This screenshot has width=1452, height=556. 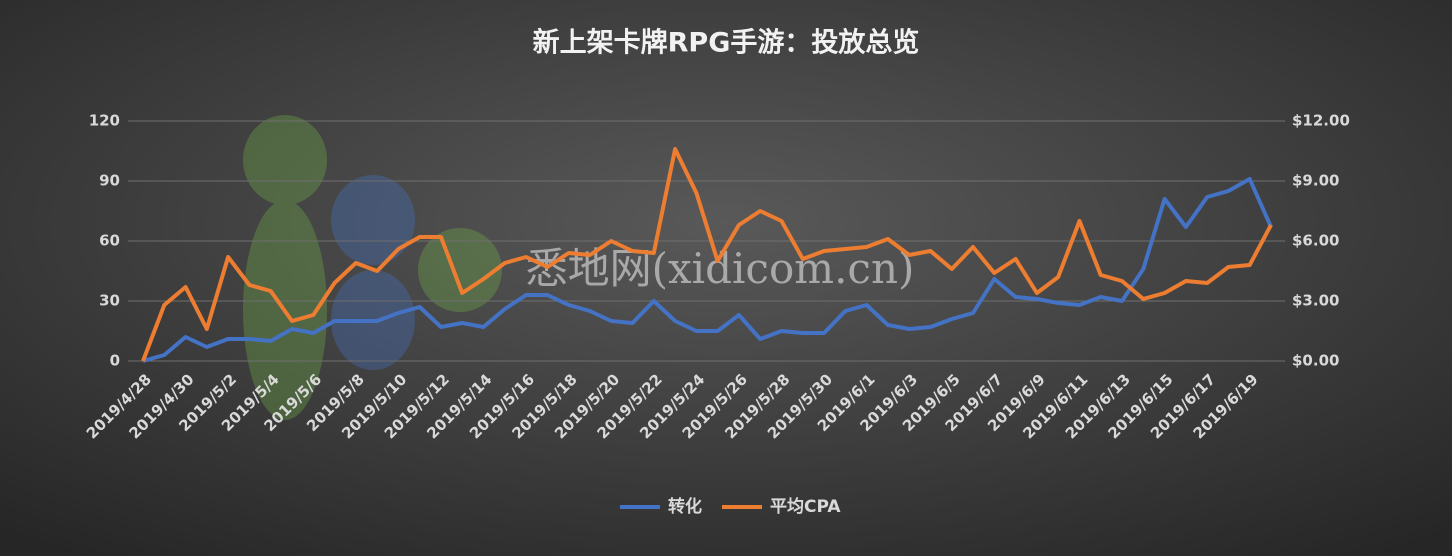 What do you see at coordinates (104, 121) in the screenshot?
I see `y-tick-label: 120` at bounding box center [104, 121].